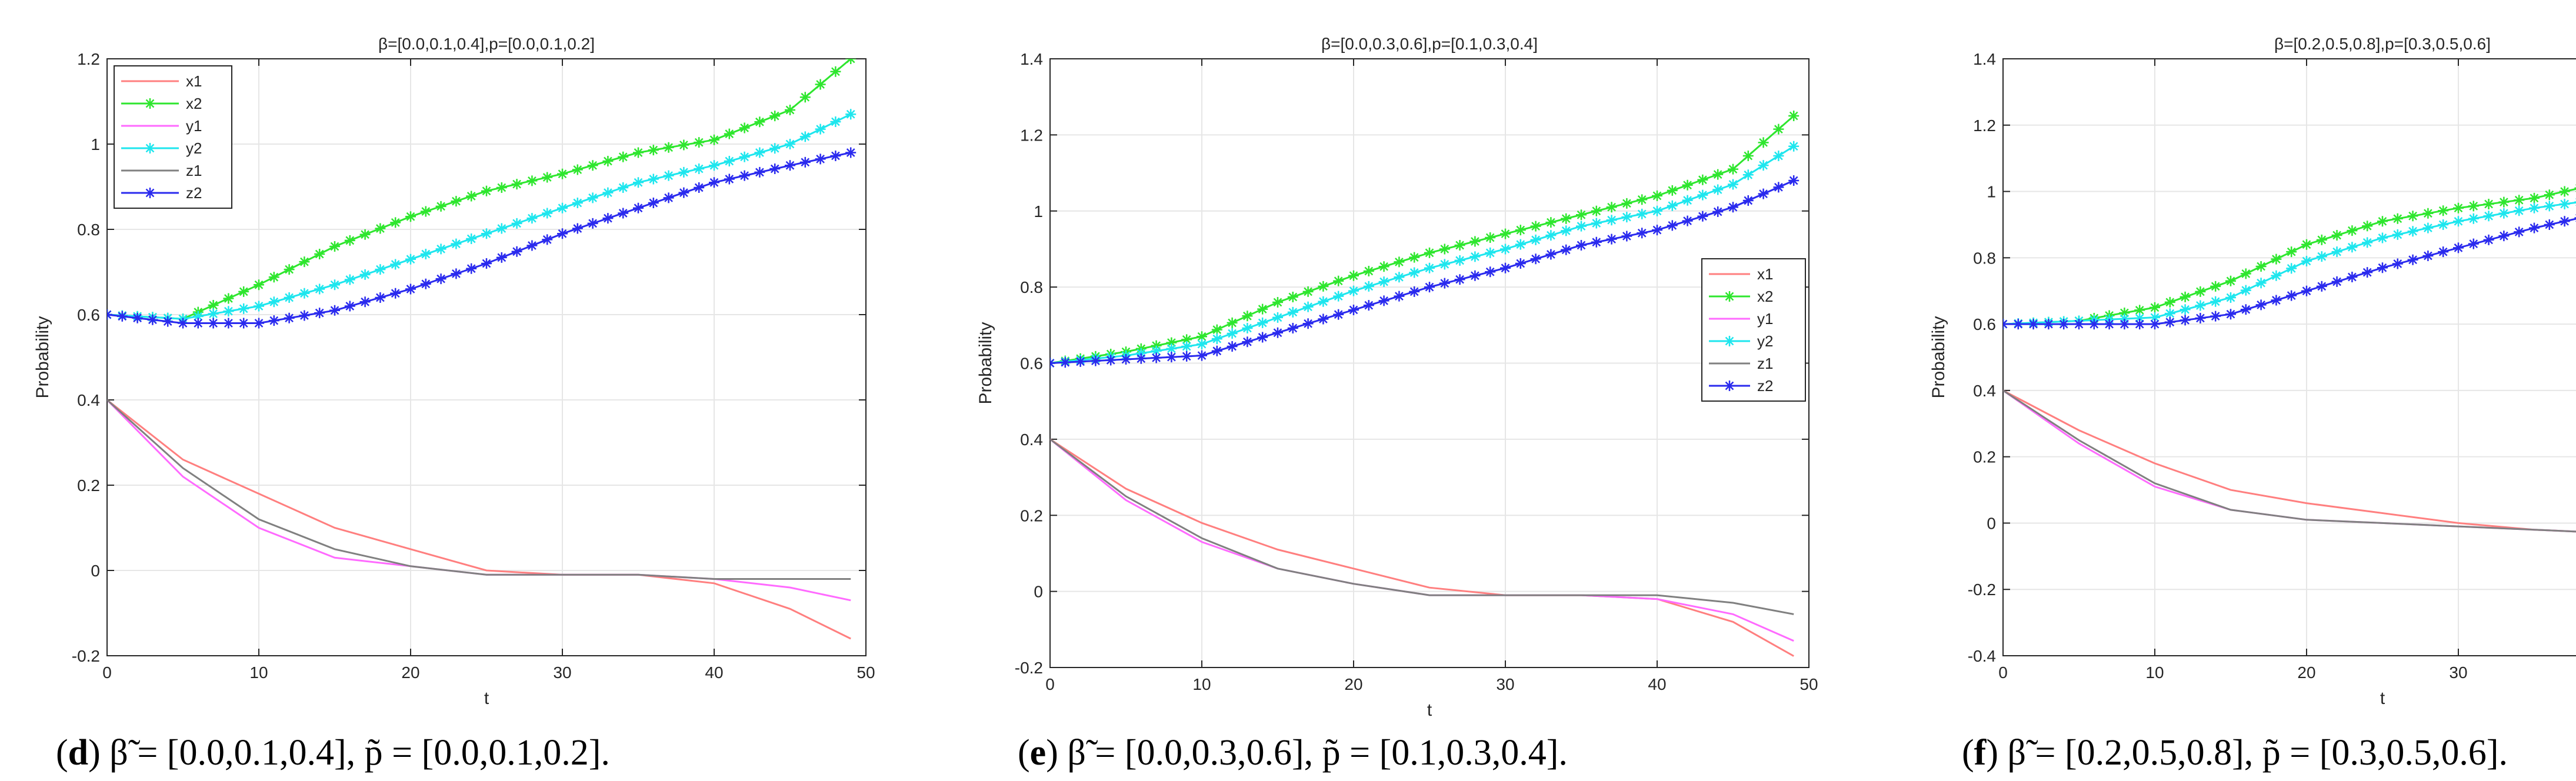 The image size is (2576, 781). Describe the element at coordinates (2253, 753) in the screenshot. I see `caption-text: β̃ = [0.2,0.5,0.8], p̃ = [0.3,0.5,0.6].` at that location.